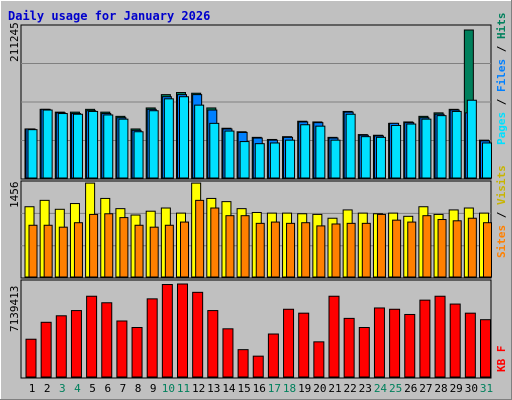  What do you see at coordinates (334, 388) in the screenshot?
I see `day-label: 21` at bounding box center [334, 388].